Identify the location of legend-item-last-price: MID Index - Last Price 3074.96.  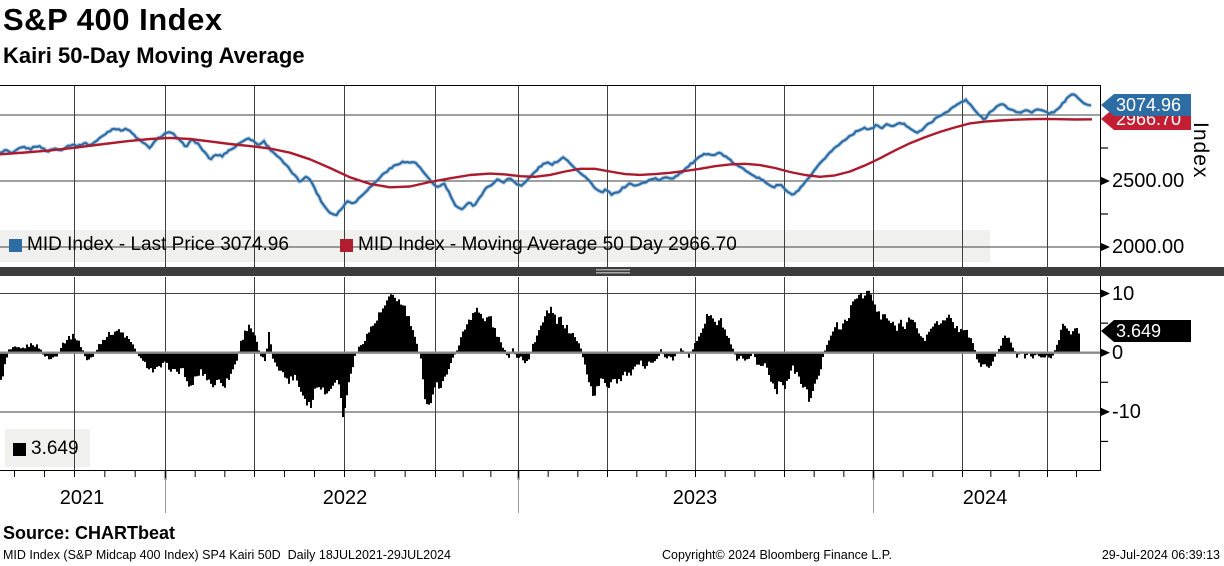
(149, 245).